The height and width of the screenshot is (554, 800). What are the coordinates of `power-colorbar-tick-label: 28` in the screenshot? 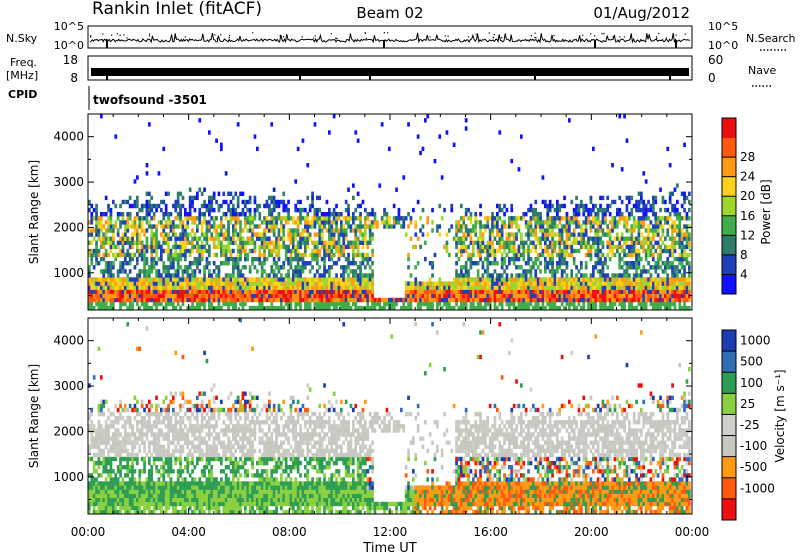 It's located at (747, 157).